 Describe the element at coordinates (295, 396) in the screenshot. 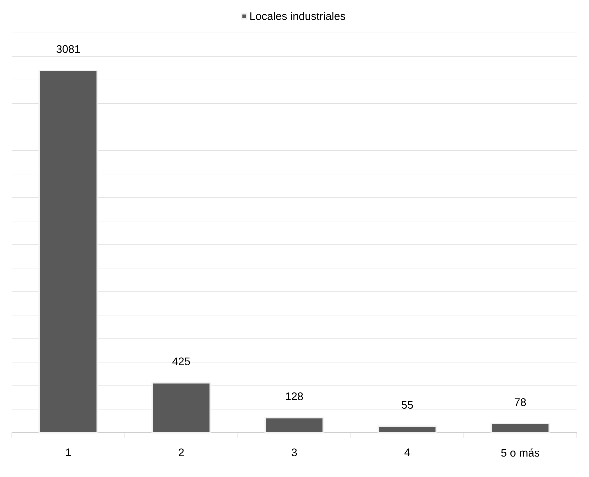

I see `data-label: 128` at that location.